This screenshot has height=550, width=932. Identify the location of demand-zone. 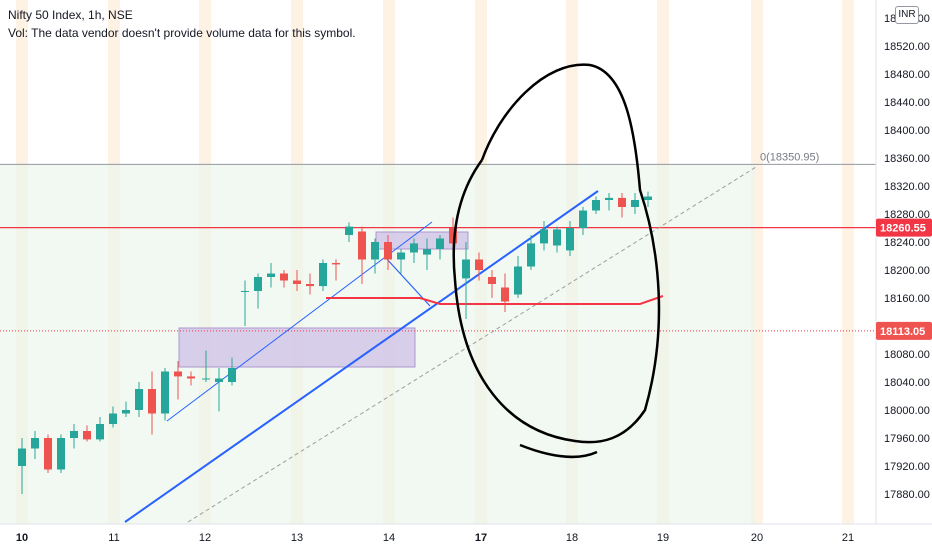
(297, 347).